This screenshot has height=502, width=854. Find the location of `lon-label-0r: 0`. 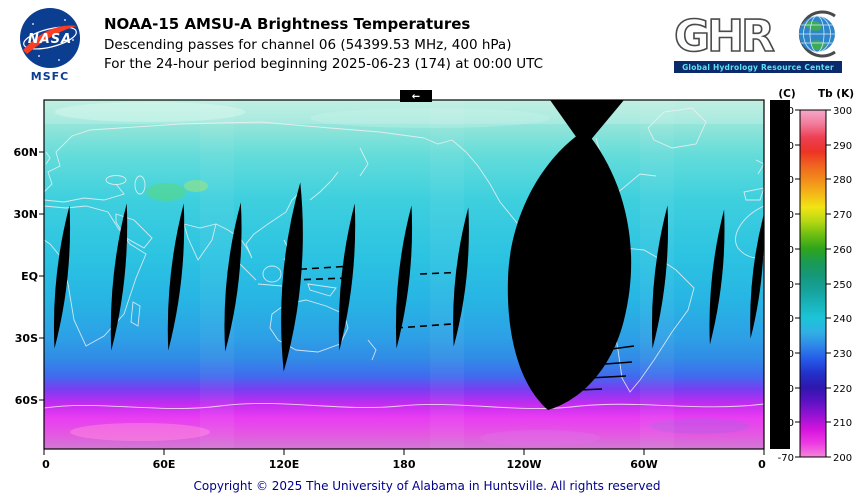

lon-label-0r: 0 is located at coordinates (762, 464).